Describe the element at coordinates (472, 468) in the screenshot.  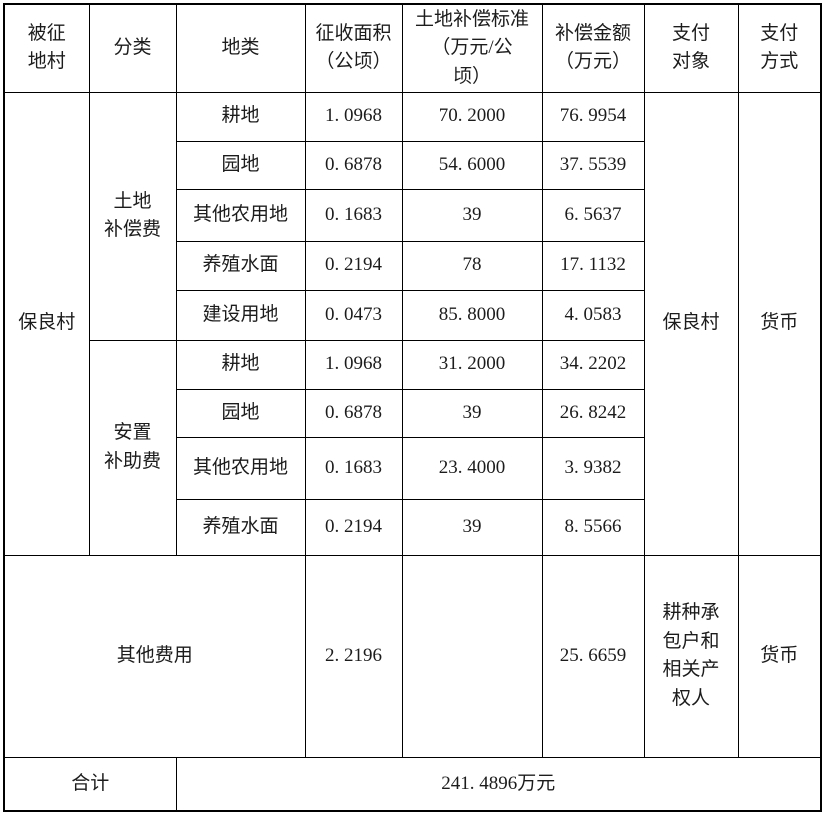
I see `standard-cell: 23. 4000` at that location.